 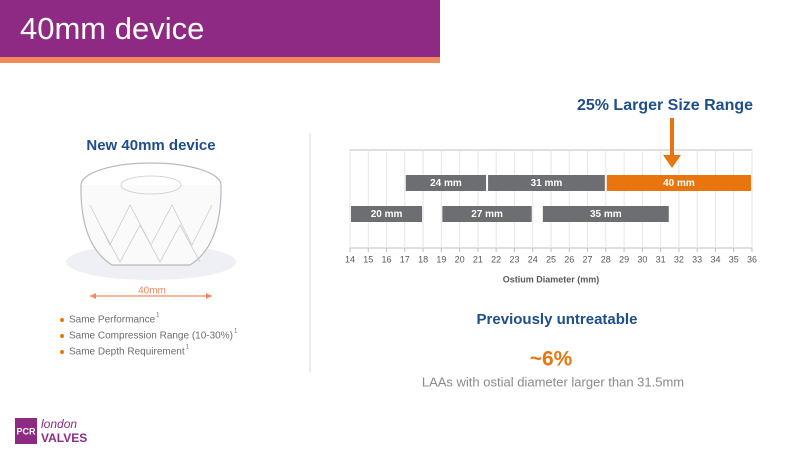 What do you see at coordinates (368, 259) in the screenshot?
I see `x-tick-label: 15` at bounding box center [368, 259].